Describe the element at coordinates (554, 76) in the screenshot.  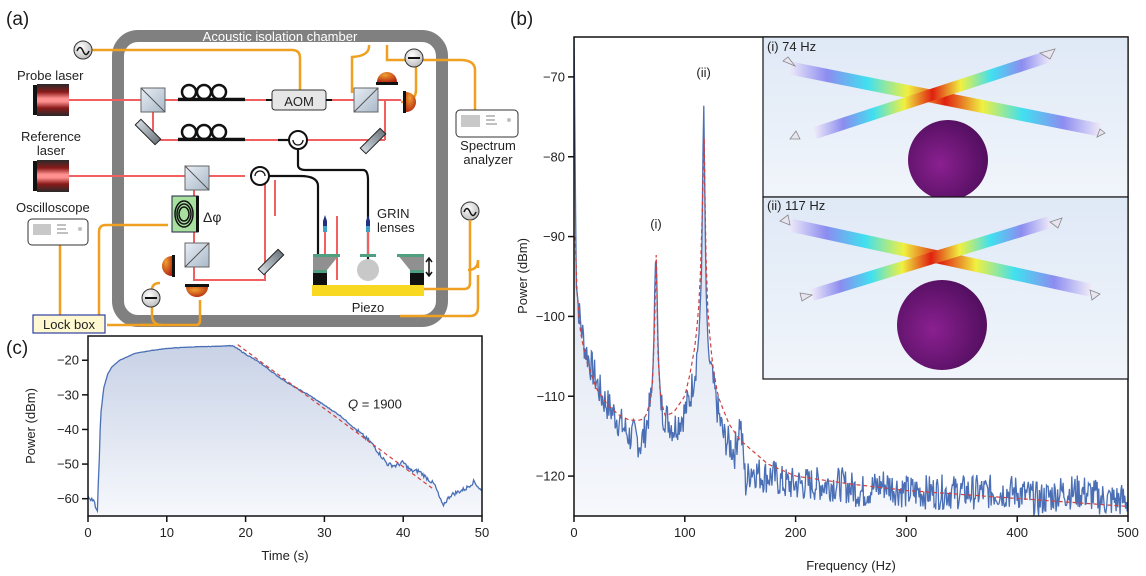
I see `chart-b-ytick-label: −70` at that location.